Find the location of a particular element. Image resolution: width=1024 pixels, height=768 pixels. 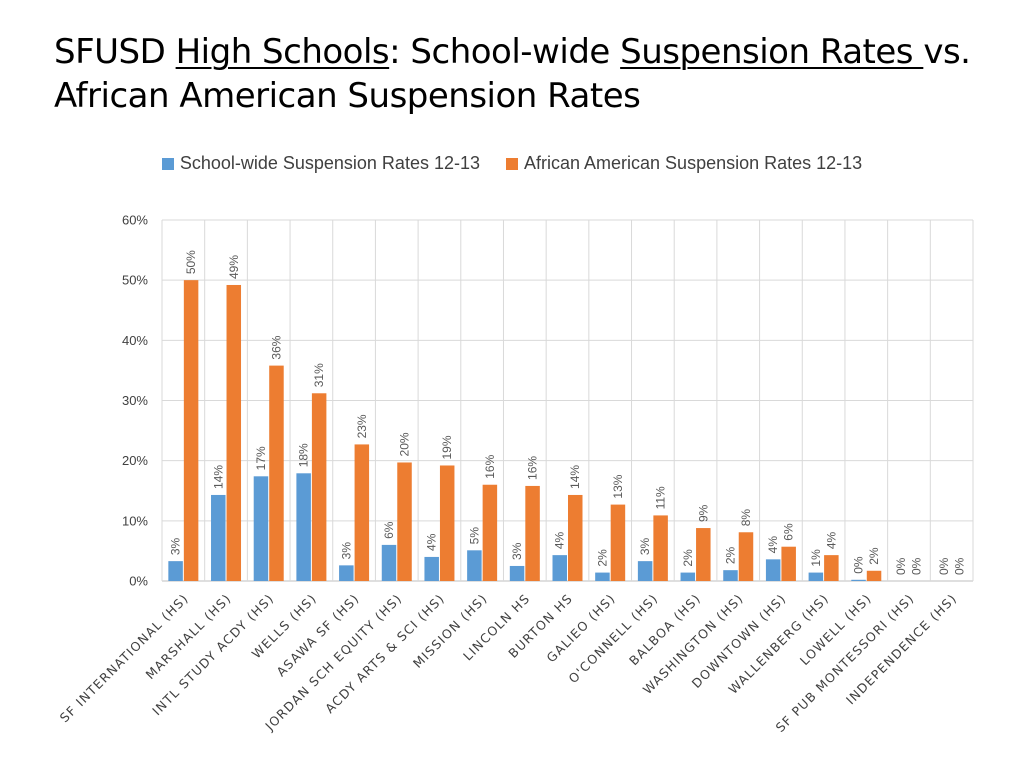

legend-label-school-wide: School-wide Suspension Rates 12-13 is located at coordinates (329, 163).